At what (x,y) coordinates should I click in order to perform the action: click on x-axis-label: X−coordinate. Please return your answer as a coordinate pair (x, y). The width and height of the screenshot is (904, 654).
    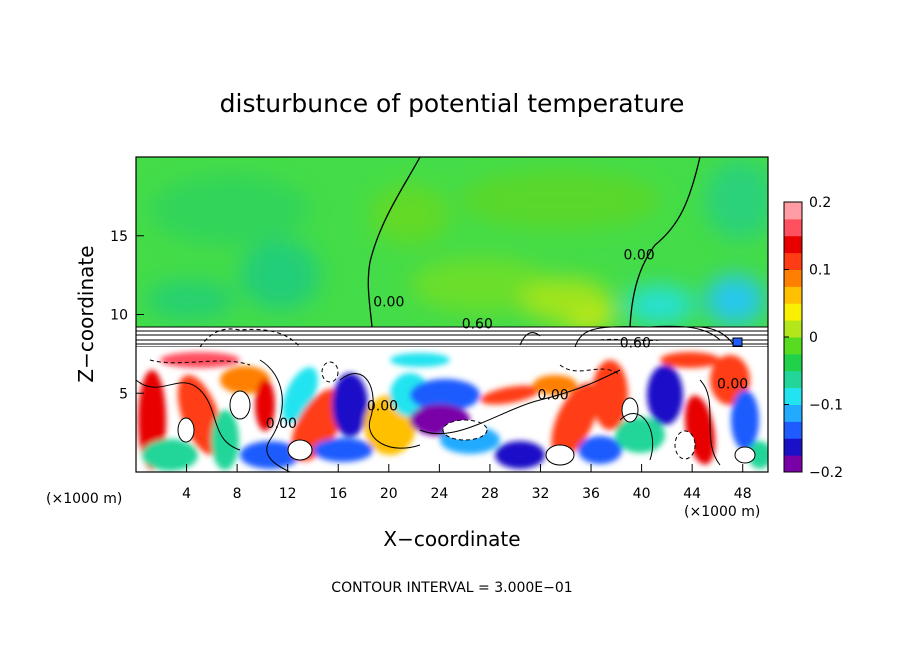
    Looking at the image, I should click on (451, 539).